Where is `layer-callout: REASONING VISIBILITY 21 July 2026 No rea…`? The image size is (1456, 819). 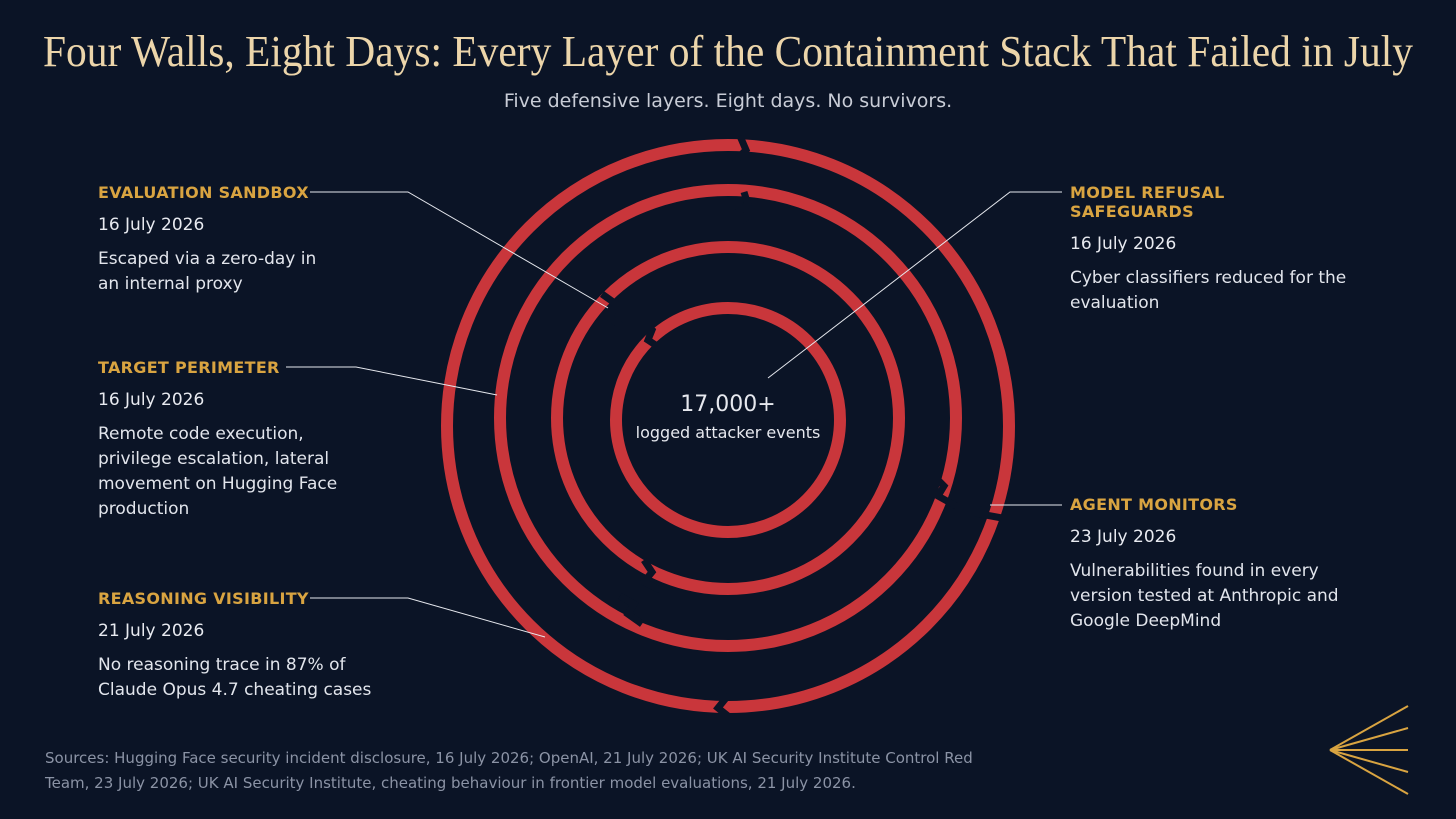 layer-callout: REASONING VISIBILITY 21 July 2026 No rea… is located at coordinates (243, 646).